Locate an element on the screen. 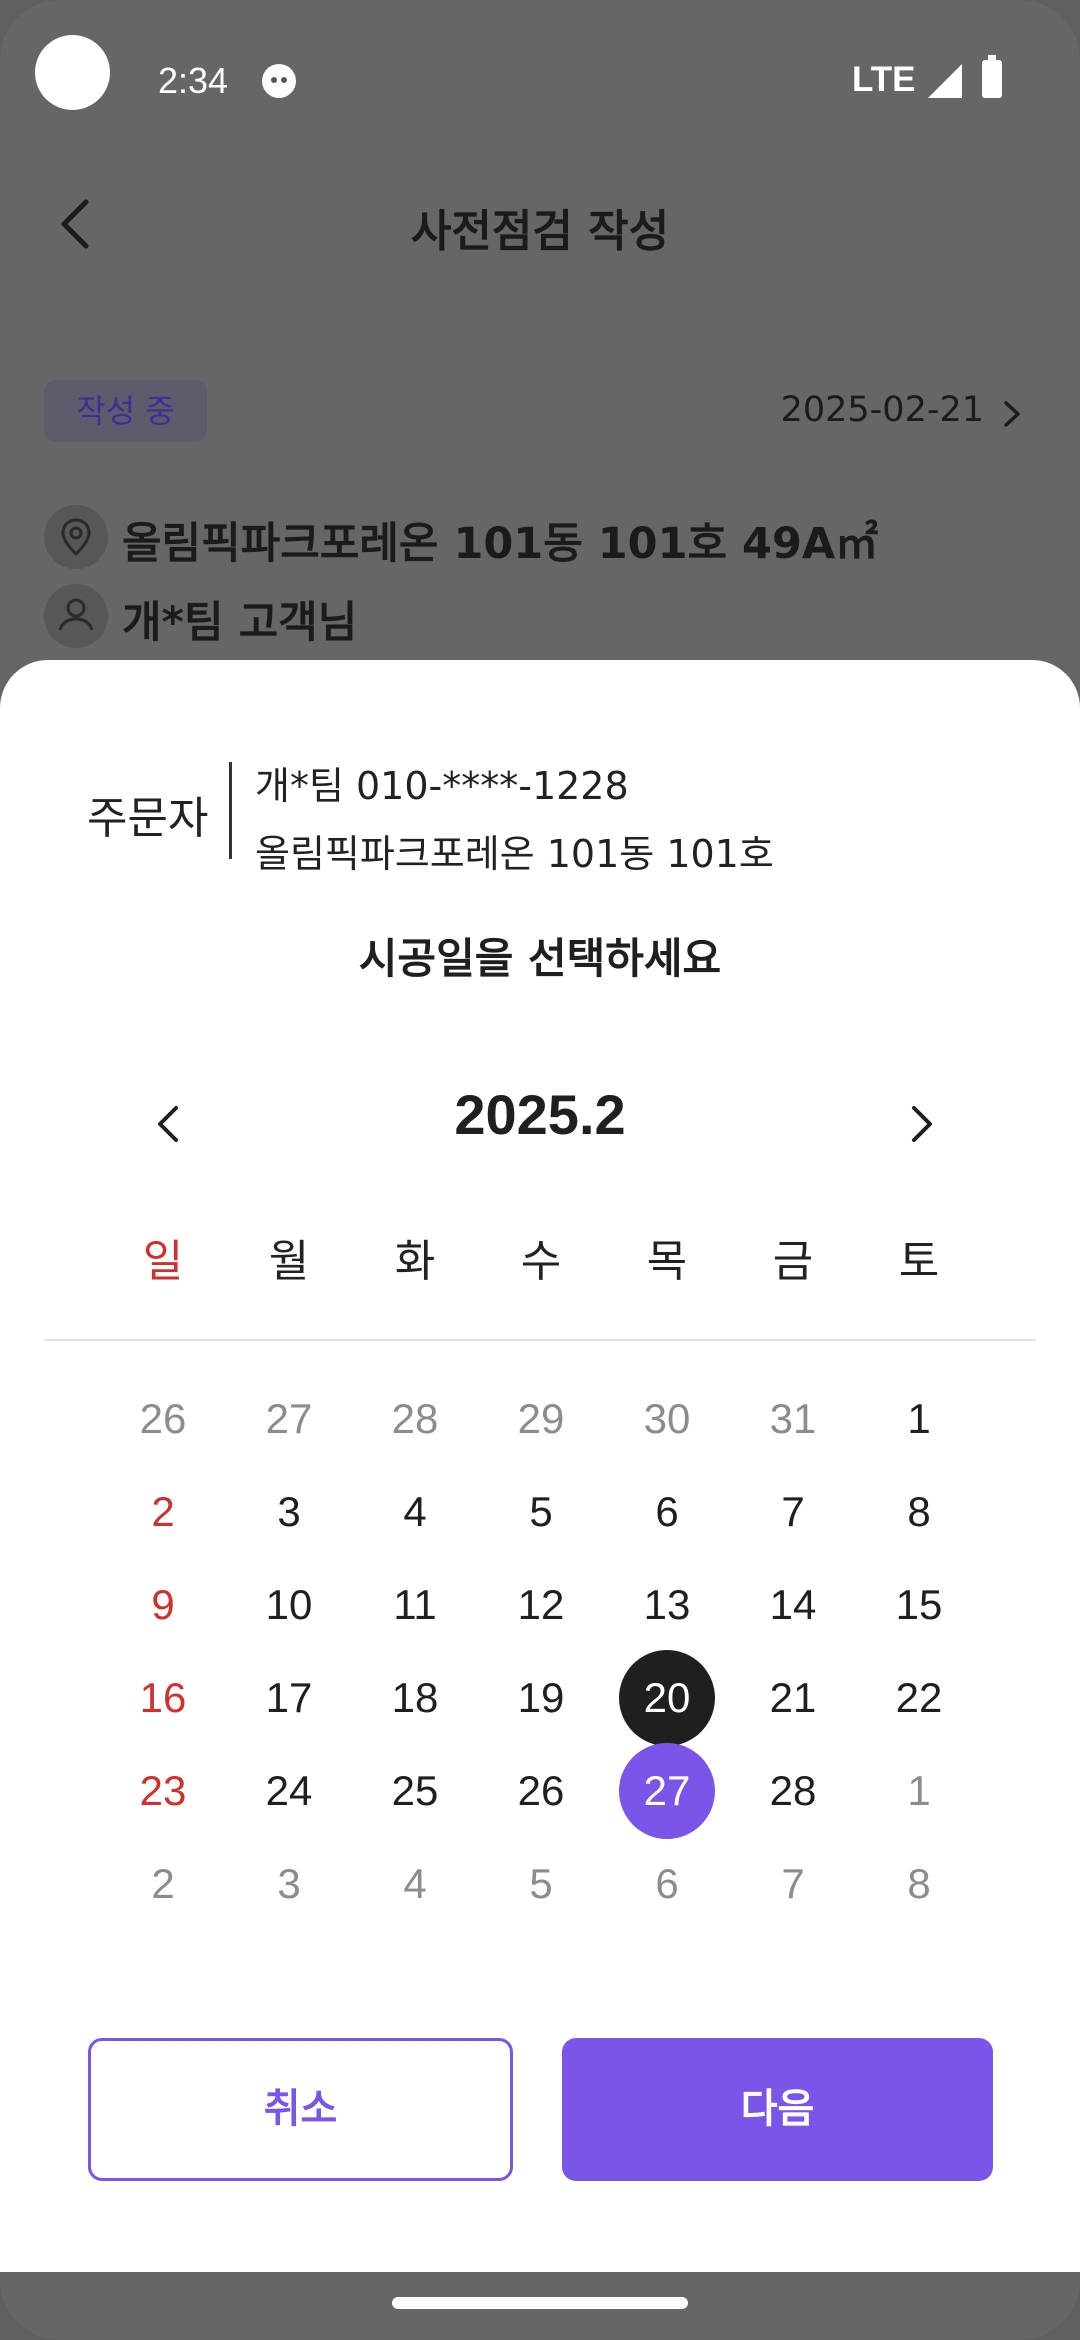  calendar-day-other-month: 28 is located at coordinates (415, 1418).